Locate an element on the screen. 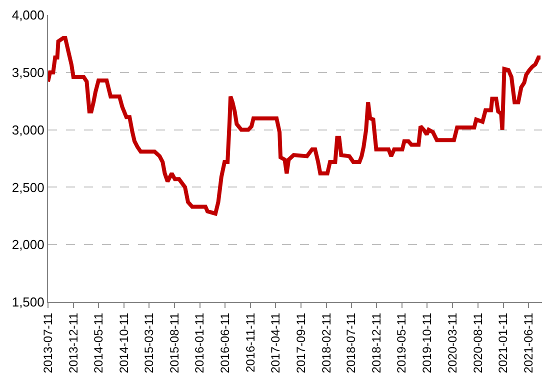 The width and height of the screenshot is (550, 390). x-tick-label: 2018-02-11 is located at coordinates (326, 343).